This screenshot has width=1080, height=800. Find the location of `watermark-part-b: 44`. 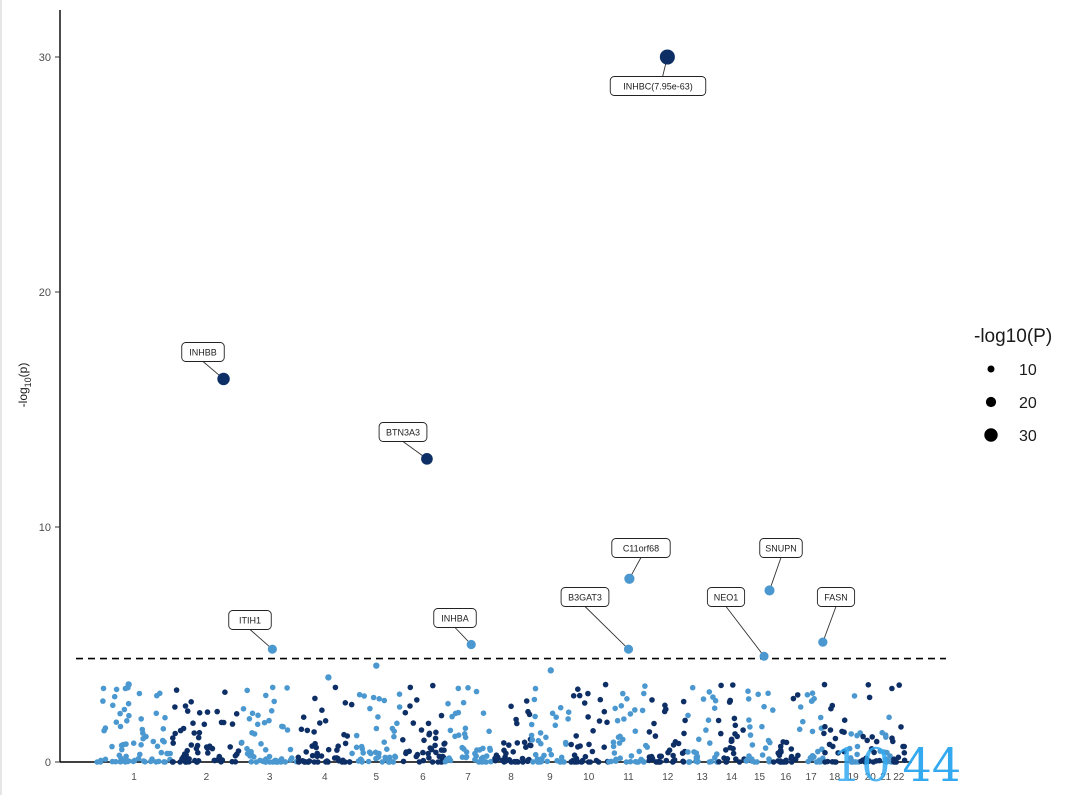

watermark-part-b: 44 is located at coordinates (932, 765).